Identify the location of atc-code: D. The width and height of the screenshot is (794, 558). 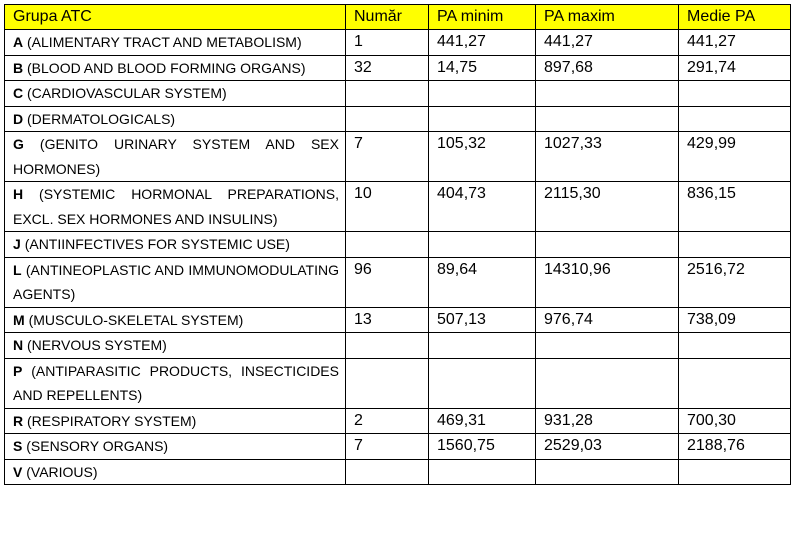
(18, 118).